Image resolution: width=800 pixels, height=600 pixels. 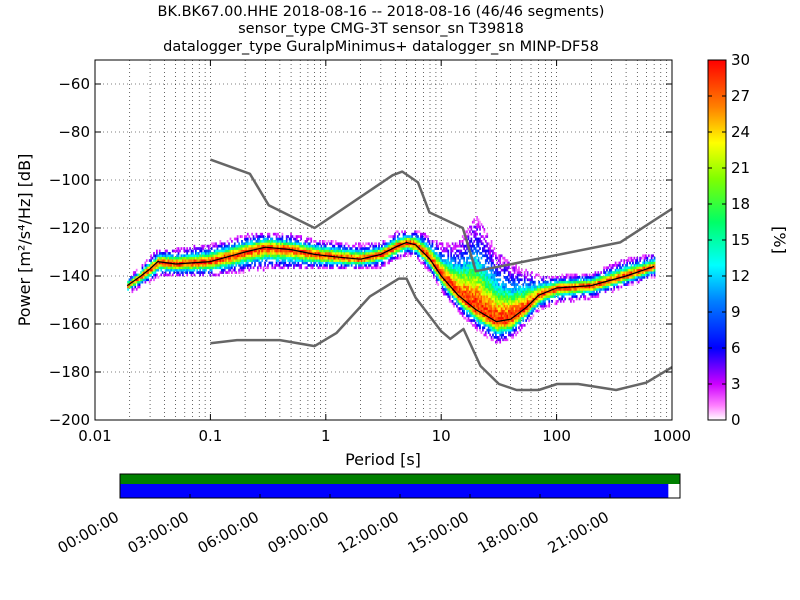 What do you see at coordinates (736, 384) in the screenshot?
I see `colorbar-tick-label: 3` at bounding box center [736, 384].